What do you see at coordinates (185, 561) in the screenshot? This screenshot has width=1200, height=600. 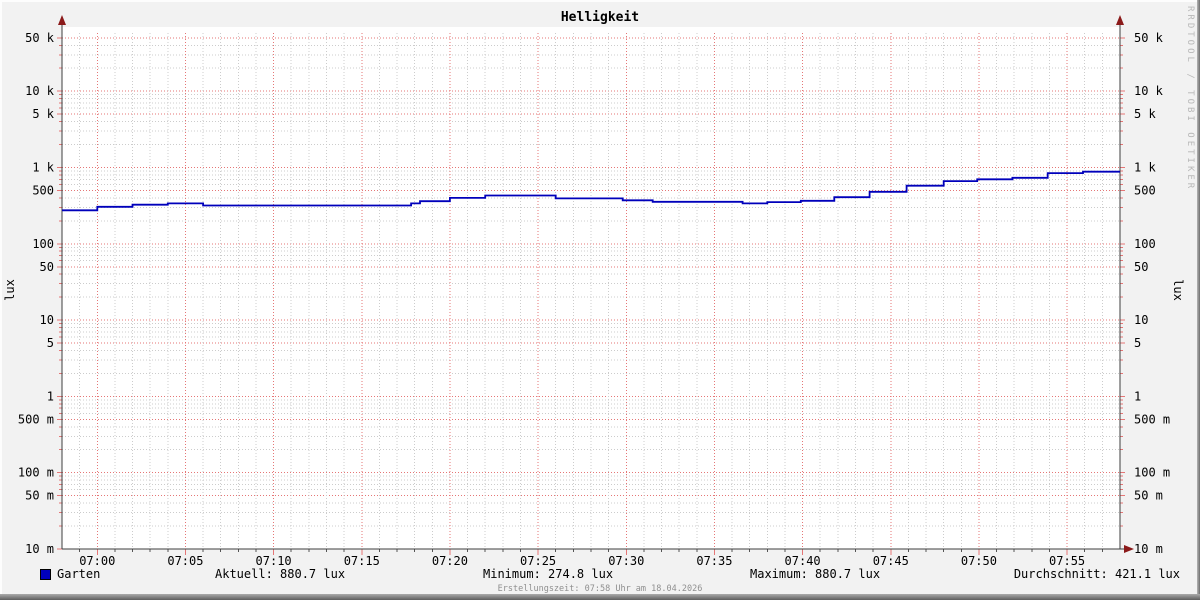 I see `svg-text: 07:05` at bounding box center [185, 561].